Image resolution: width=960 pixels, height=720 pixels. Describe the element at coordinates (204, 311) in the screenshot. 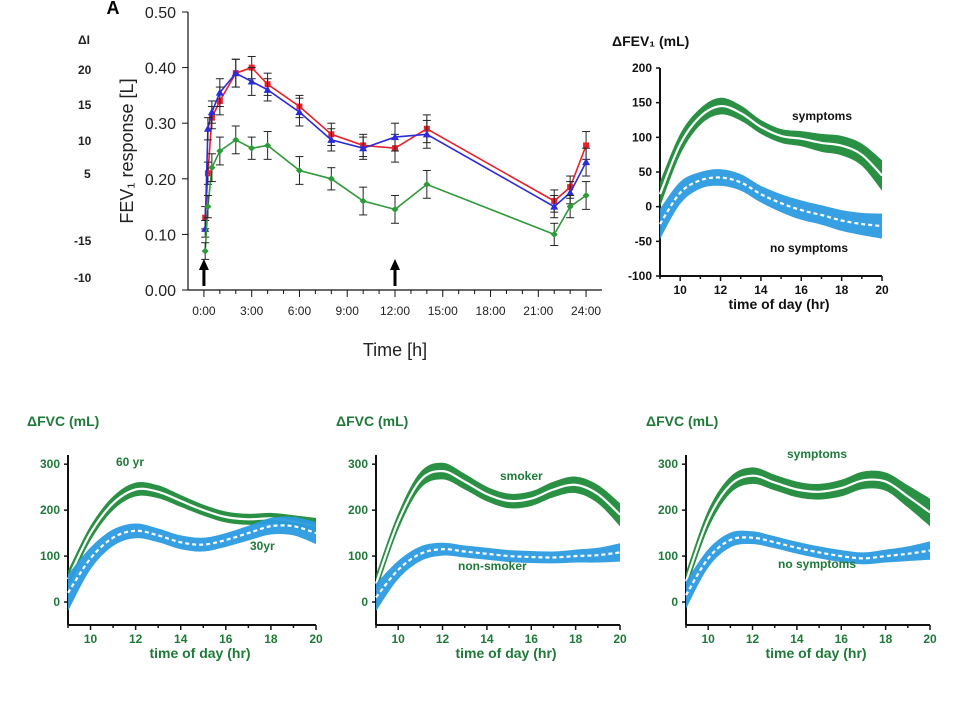

I see `x-tick-label: 0:00` at that location.